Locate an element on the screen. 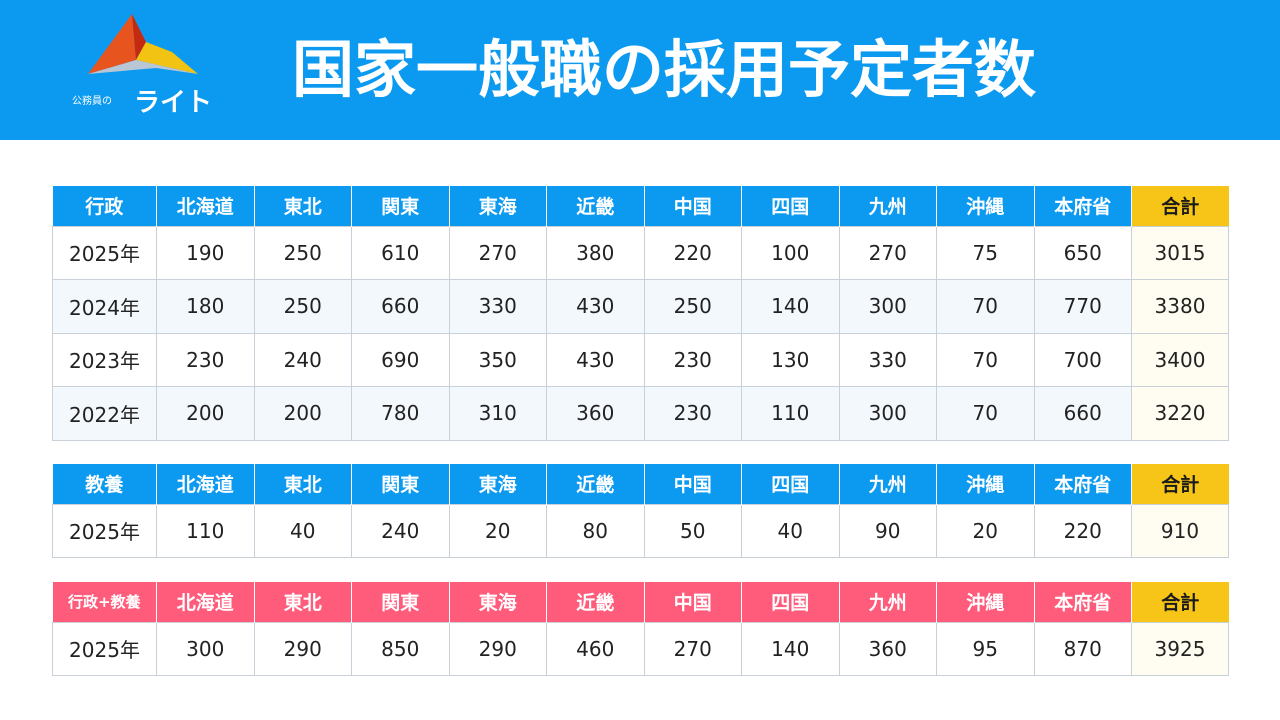 The height and width of the screenshot is (720, 1280). value-cell: 50 is located at coordinates (692, 530).